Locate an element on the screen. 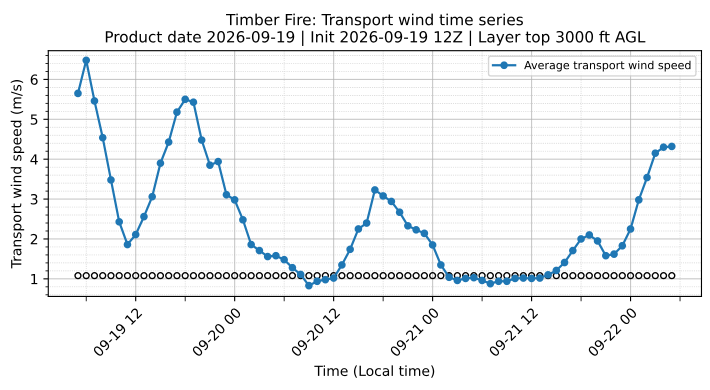  chart-title: Timber Fire: Transport wind time series is located at coordinates (374, 21).